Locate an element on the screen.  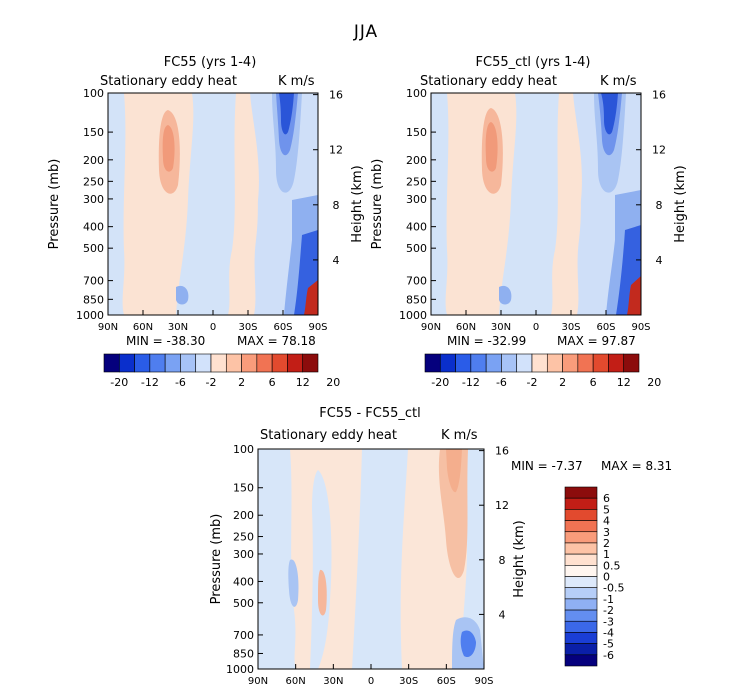
units-label: K m/s is located at coordinates (618, 81).